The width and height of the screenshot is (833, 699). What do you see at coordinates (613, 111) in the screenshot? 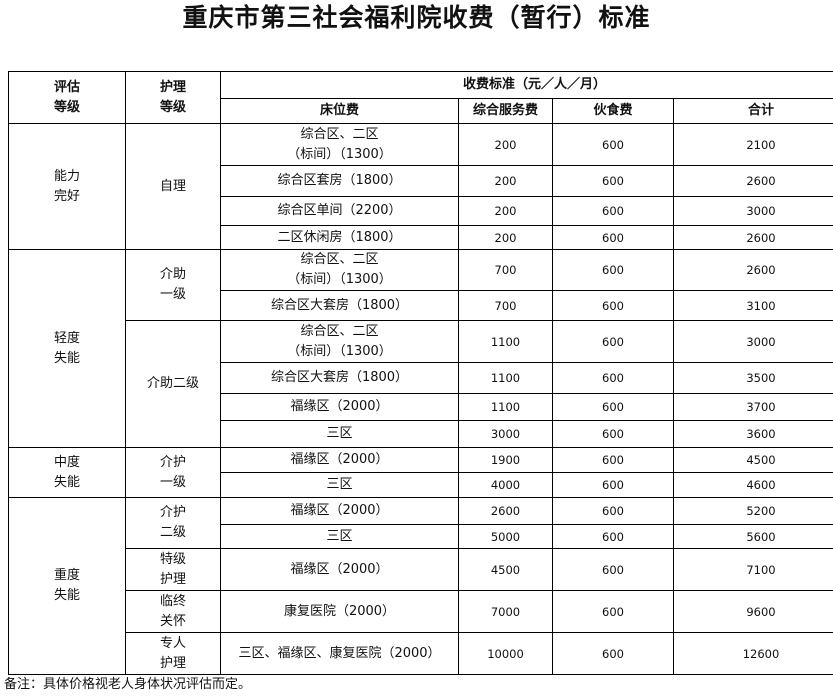
I see `header-food: 伙食费` at bounding box center [613, 111].